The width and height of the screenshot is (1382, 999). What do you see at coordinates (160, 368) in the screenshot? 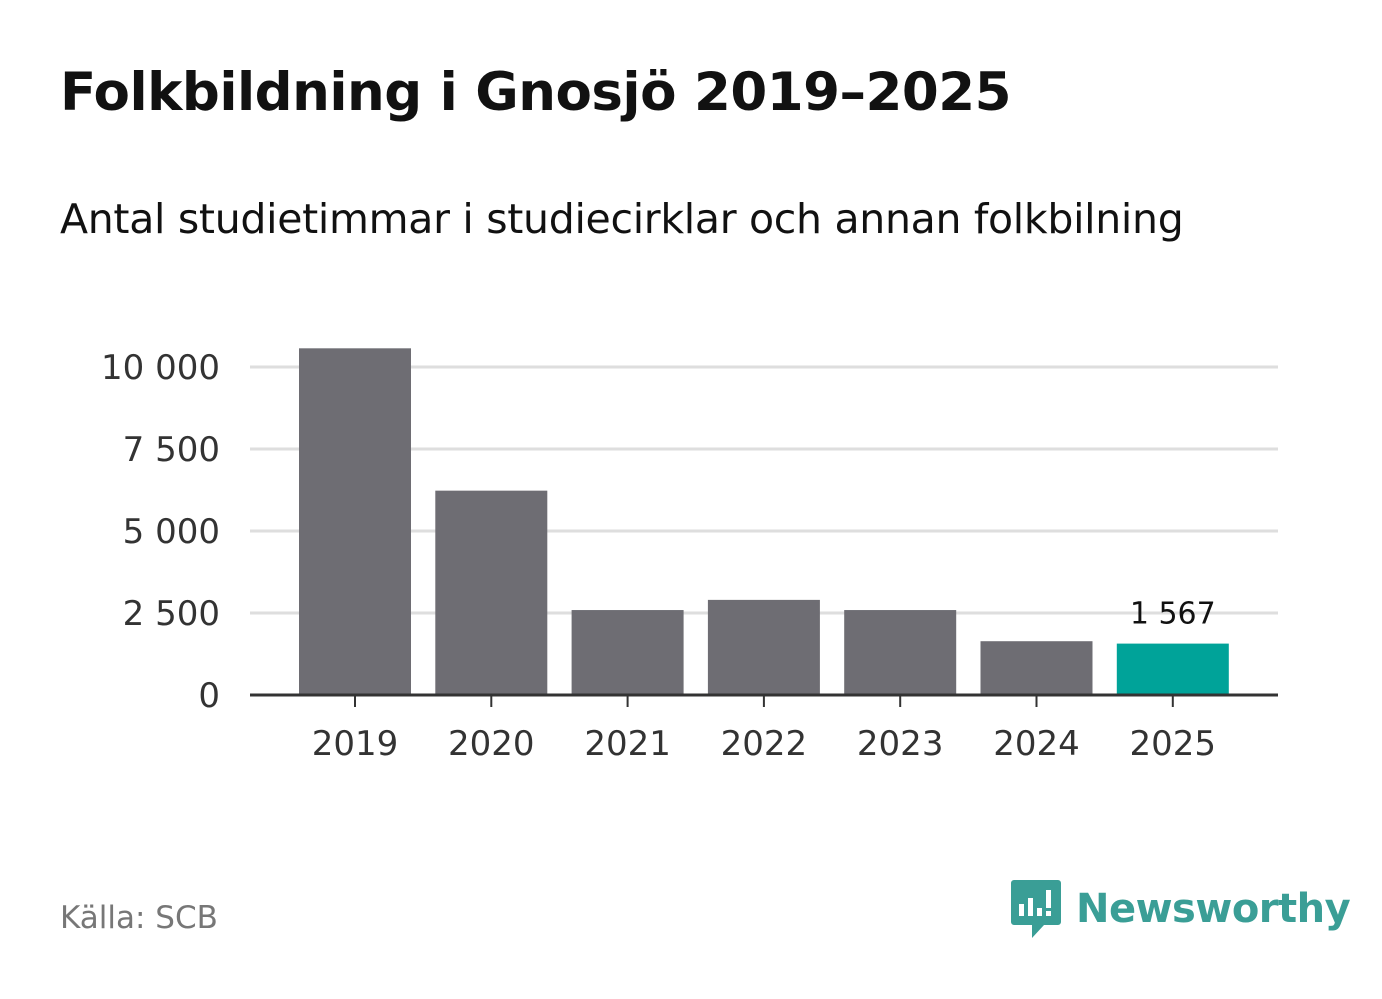
I see `y-tick-label: 10 000` at bounding box center [160, 368].